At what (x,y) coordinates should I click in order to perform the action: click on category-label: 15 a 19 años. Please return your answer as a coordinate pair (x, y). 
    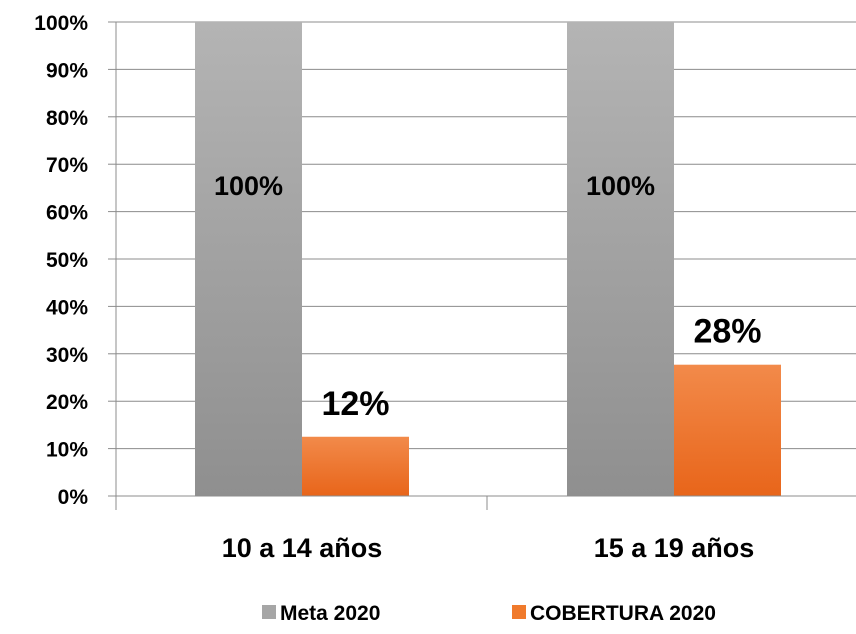
    Looking at the image, I should click on (674, 548).